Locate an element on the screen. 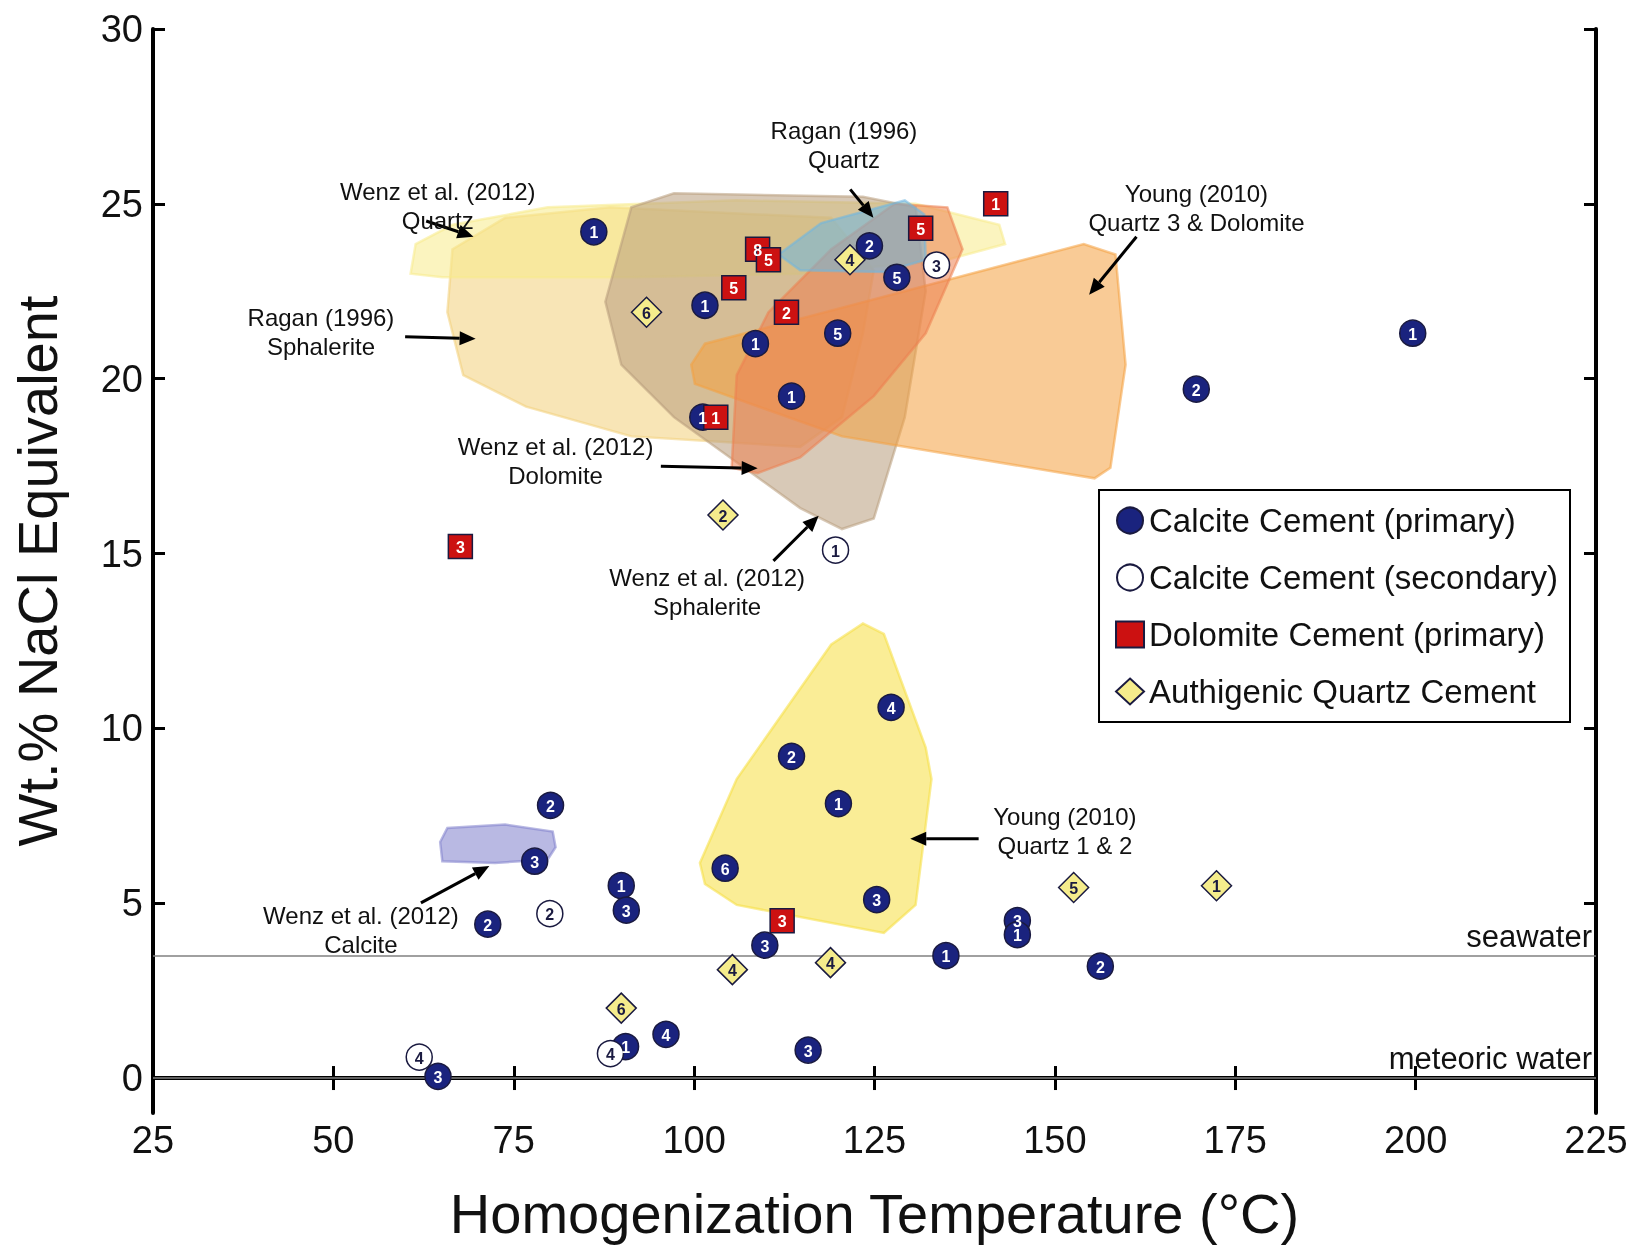 The image size is (1650, 1246). y-tick-label: 15 is located at coordinates (121, 553).